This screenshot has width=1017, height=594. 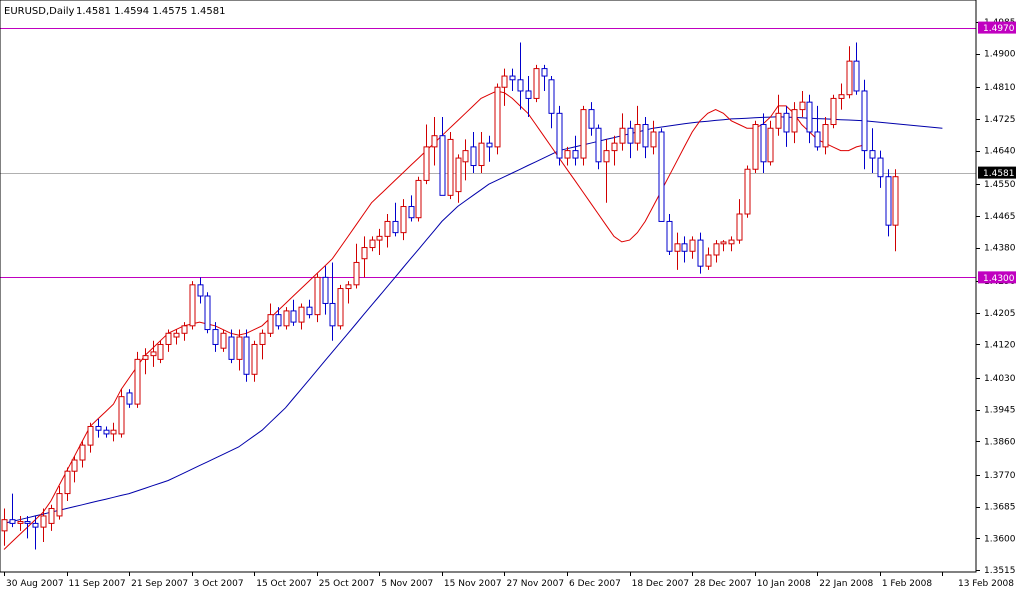 What do you see at coordinates (1000, 539) in the screenshot?
I see `y-tick-label: 1.3600` at bounding box center [1000, 539].